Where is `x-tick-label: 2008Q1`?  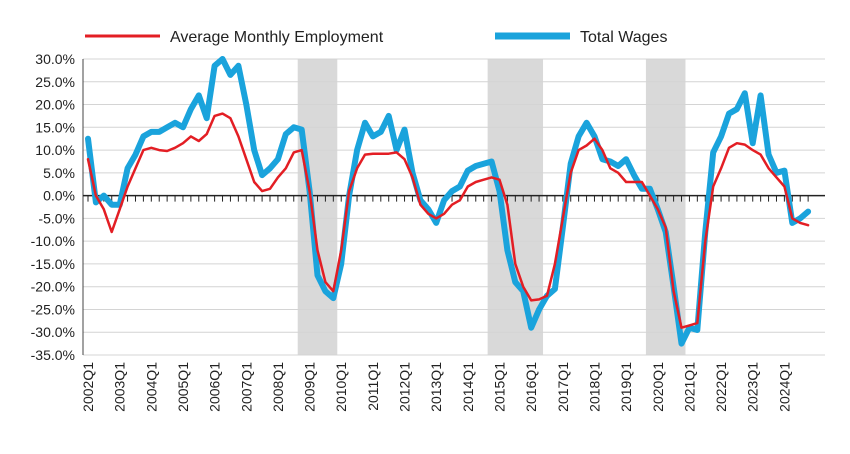 x-tick-label: 2008Q1 is located at coordinates (278, 387).